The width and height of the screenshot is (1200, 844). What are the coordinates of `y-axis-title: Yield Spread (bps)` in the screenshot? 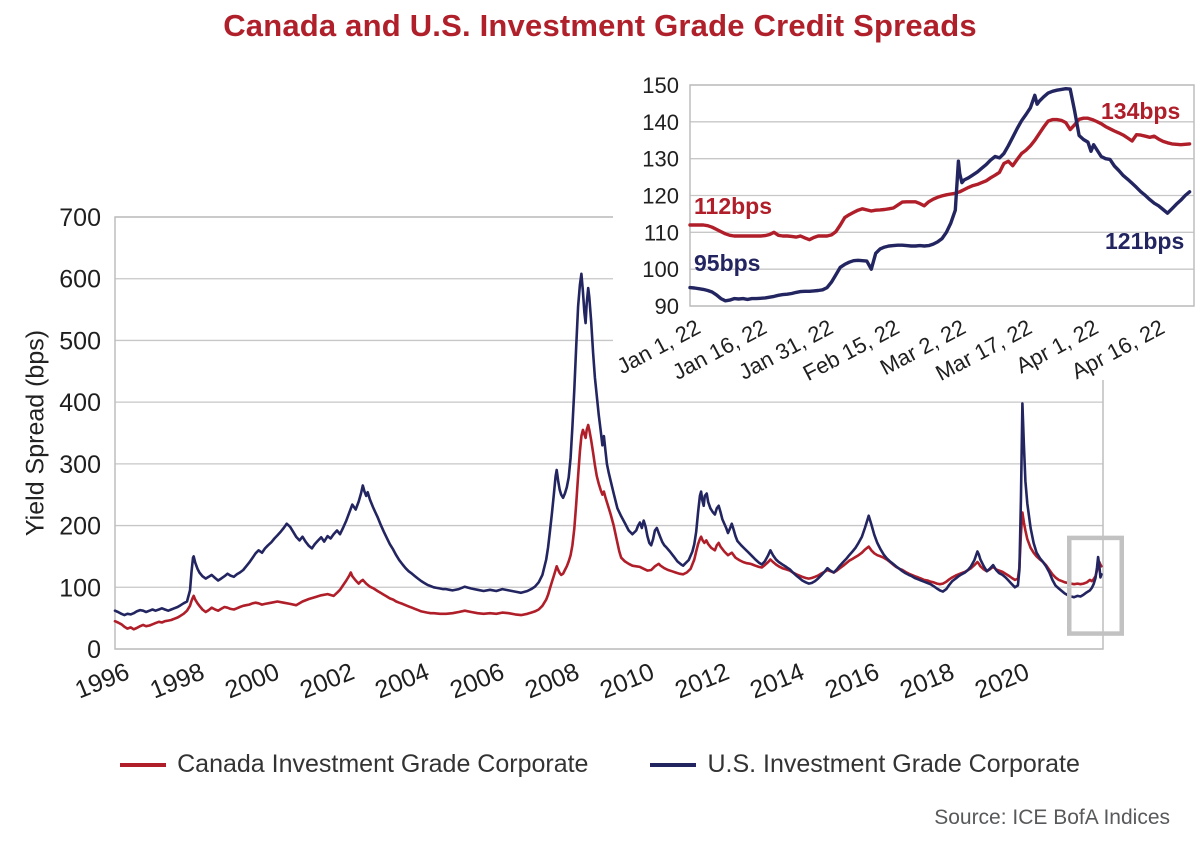 It's located at (35, 433).